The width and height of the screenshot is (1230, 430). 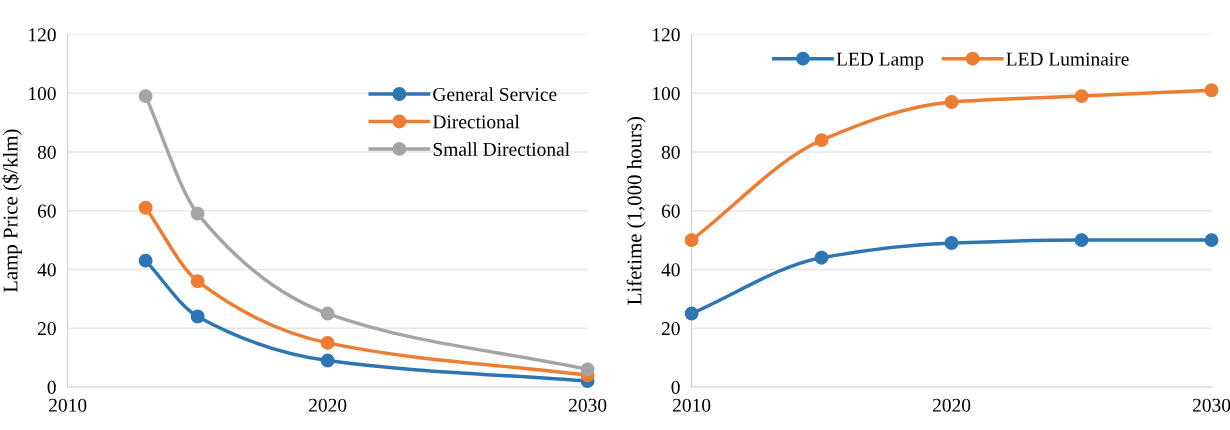 I want to click on legend-label: Small Directional, so click(x=501, y=149).